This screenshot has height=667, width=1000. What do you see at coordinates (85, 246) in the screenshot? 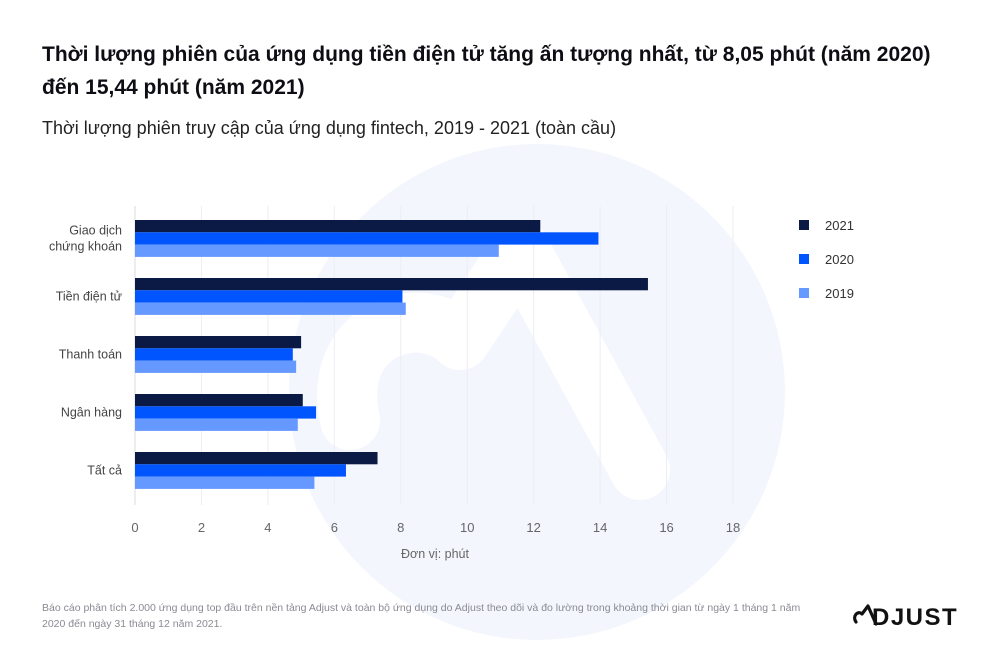
I see `category-label: chứng khoán` at bounding box center [85, 246].